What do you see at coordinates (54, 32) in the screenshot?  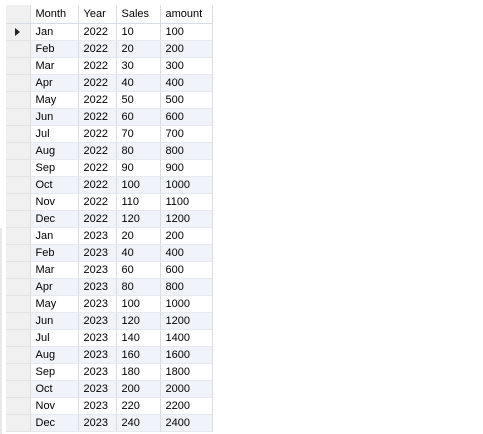 I see `cell-month: Jan` at bounding box center [54, 32].